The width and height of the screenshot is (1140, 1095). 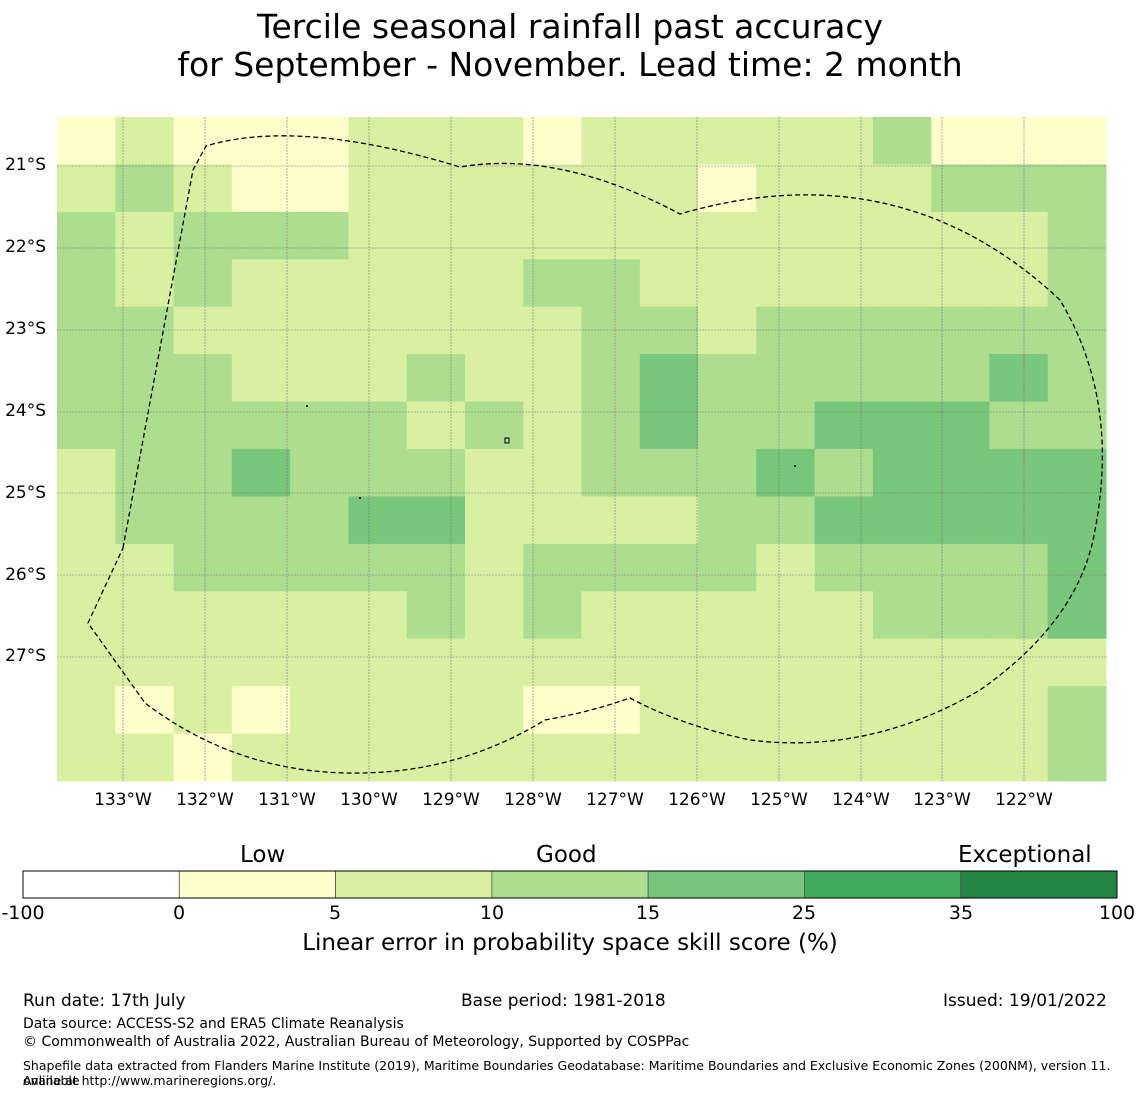 I want to click on lon-label: 129°W, so click(x=451, y=800).